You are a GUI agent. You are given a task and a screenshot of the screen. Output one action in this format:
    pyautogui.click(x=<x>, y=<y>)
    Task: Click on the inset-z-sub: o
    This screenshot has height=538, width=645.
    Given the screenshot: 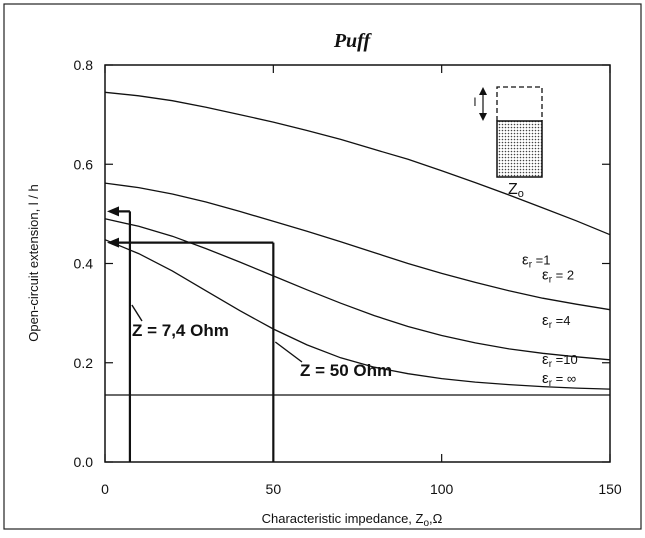 What is the action you would take?
    pyautogui.click(x=521, y=194)
    